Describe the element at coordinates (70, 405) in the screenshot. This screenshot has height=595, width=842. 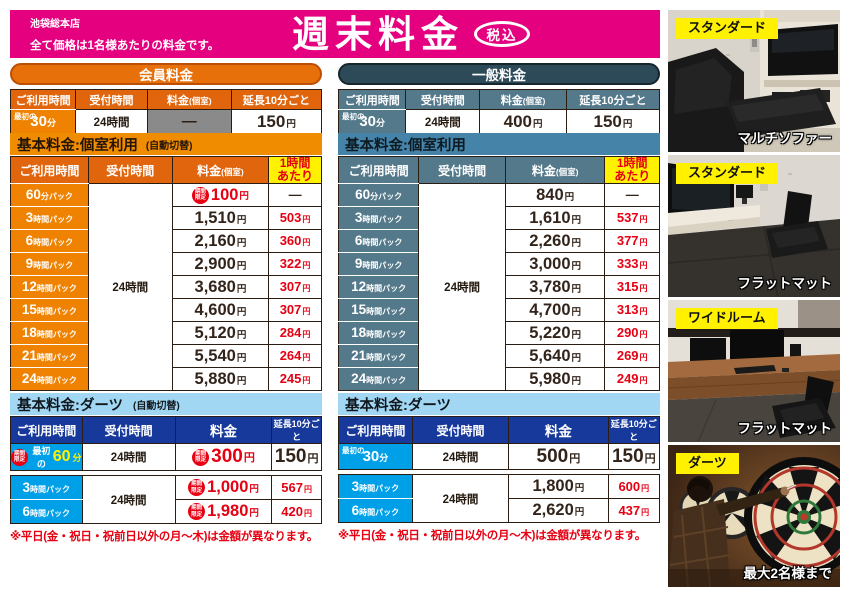
I see `table-title: 基本料金:ダーツ` at that location.